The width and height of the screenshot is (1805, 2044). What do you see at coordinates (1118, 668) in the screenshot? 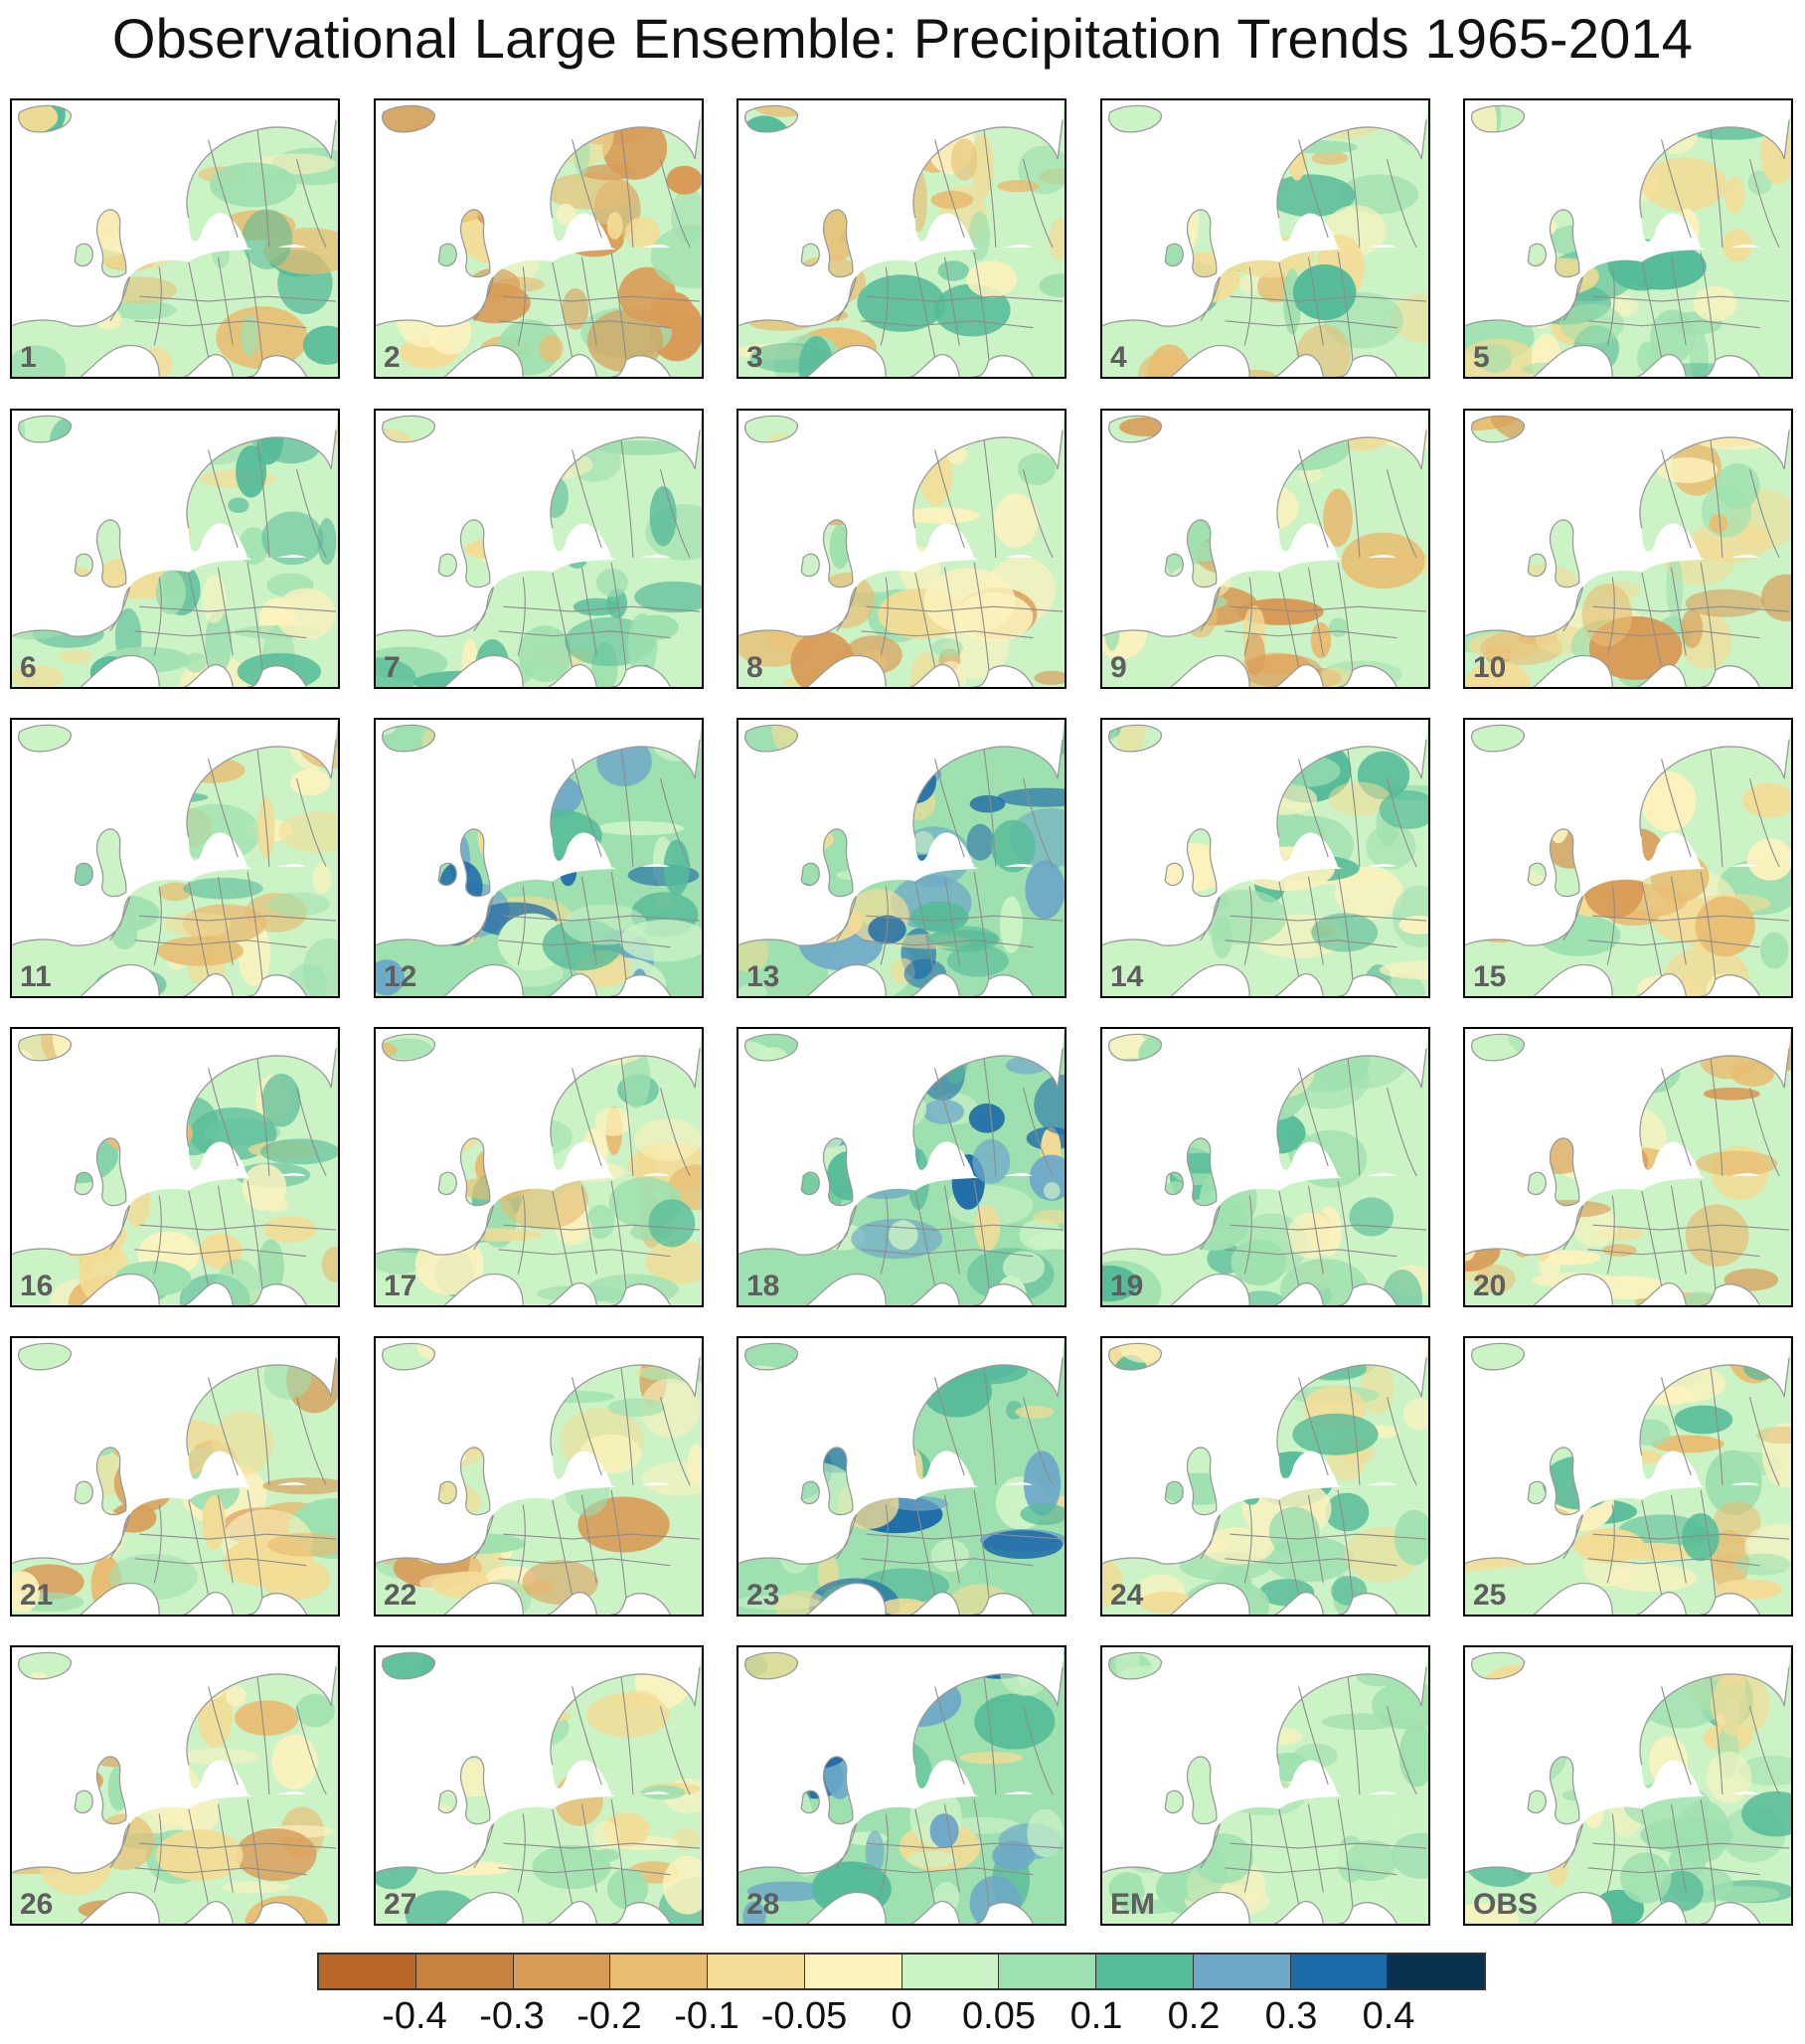
I see `panel-label: 9` at bounding box center [1118, 668].